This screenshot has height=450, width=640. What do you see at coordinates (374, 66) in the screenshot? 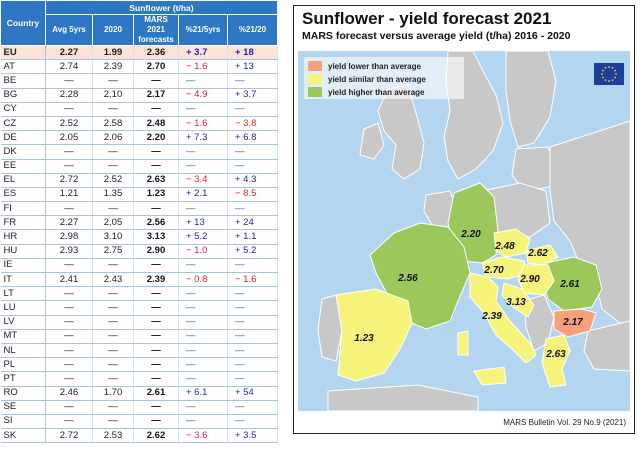
I see `legend-label: yield lower than average` at bounding box center [374, 66].